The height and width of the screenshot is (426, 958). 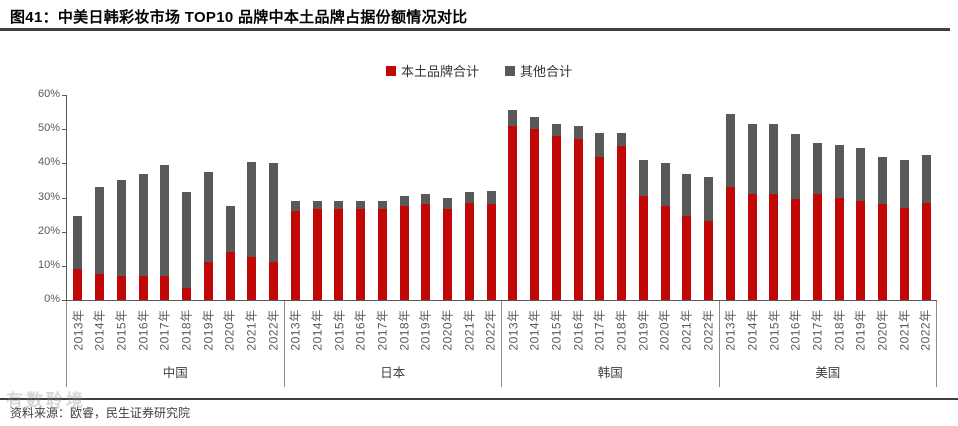 I want to click on y-tick-label: 30%, so click(x=48, y=196).